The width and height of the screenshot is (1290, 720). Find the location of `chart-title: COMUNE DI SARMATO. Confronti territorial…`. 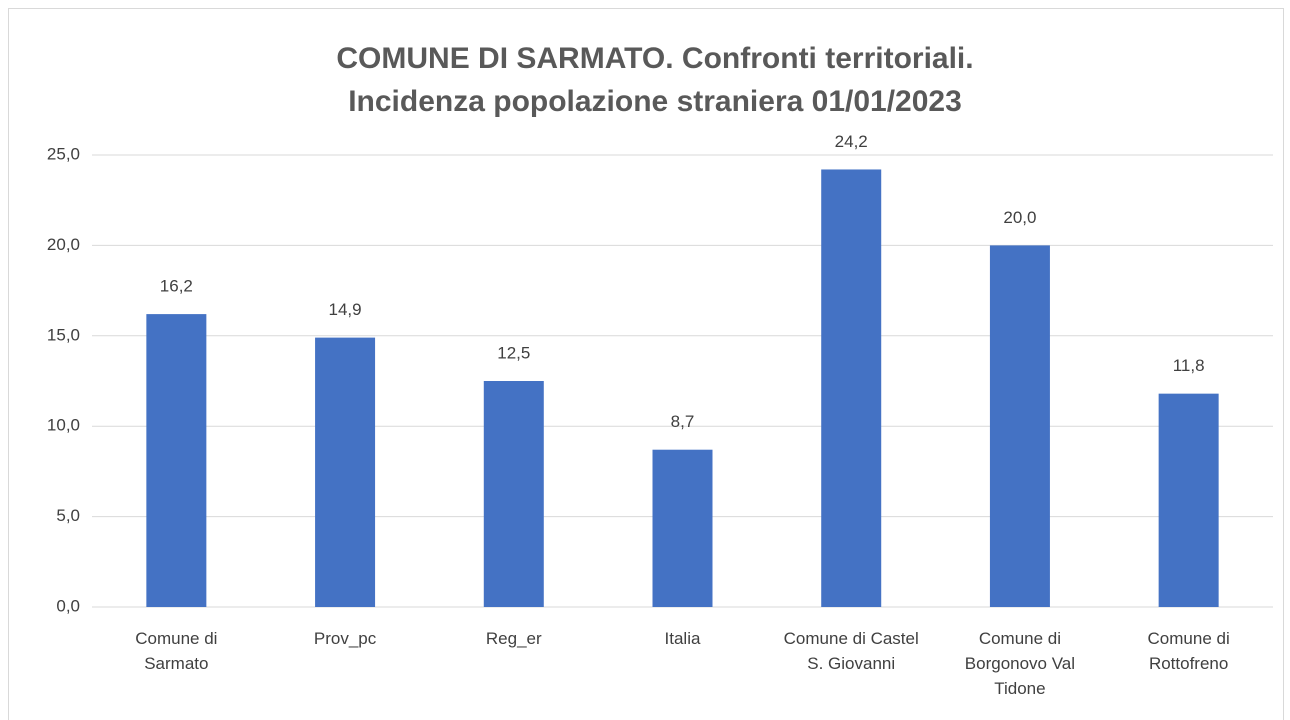

chart-title: COMUNE DI SARMATO. Confronti territorial… is located at coordinates (654, 58).